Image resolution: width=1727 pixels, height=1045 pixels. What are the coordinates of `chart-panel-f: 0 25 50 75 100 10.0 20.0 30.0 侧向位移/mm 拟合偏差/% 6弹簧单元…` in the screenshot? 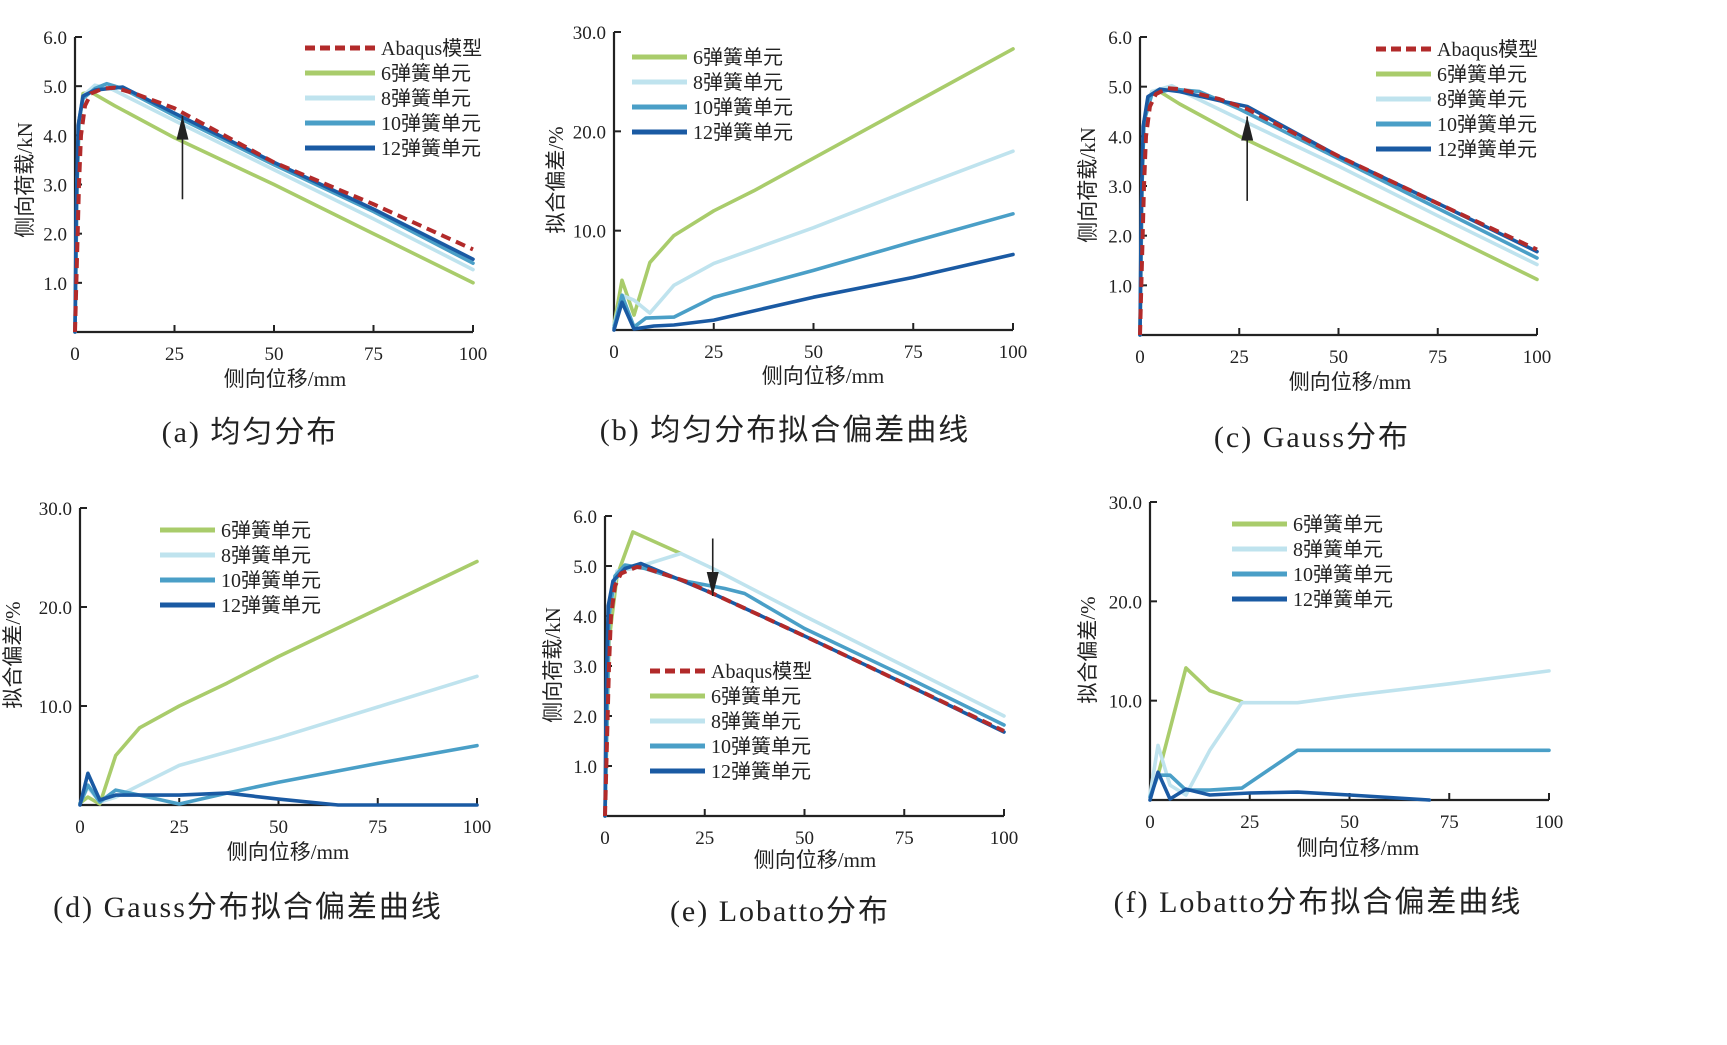 It's located at (1319, 706).